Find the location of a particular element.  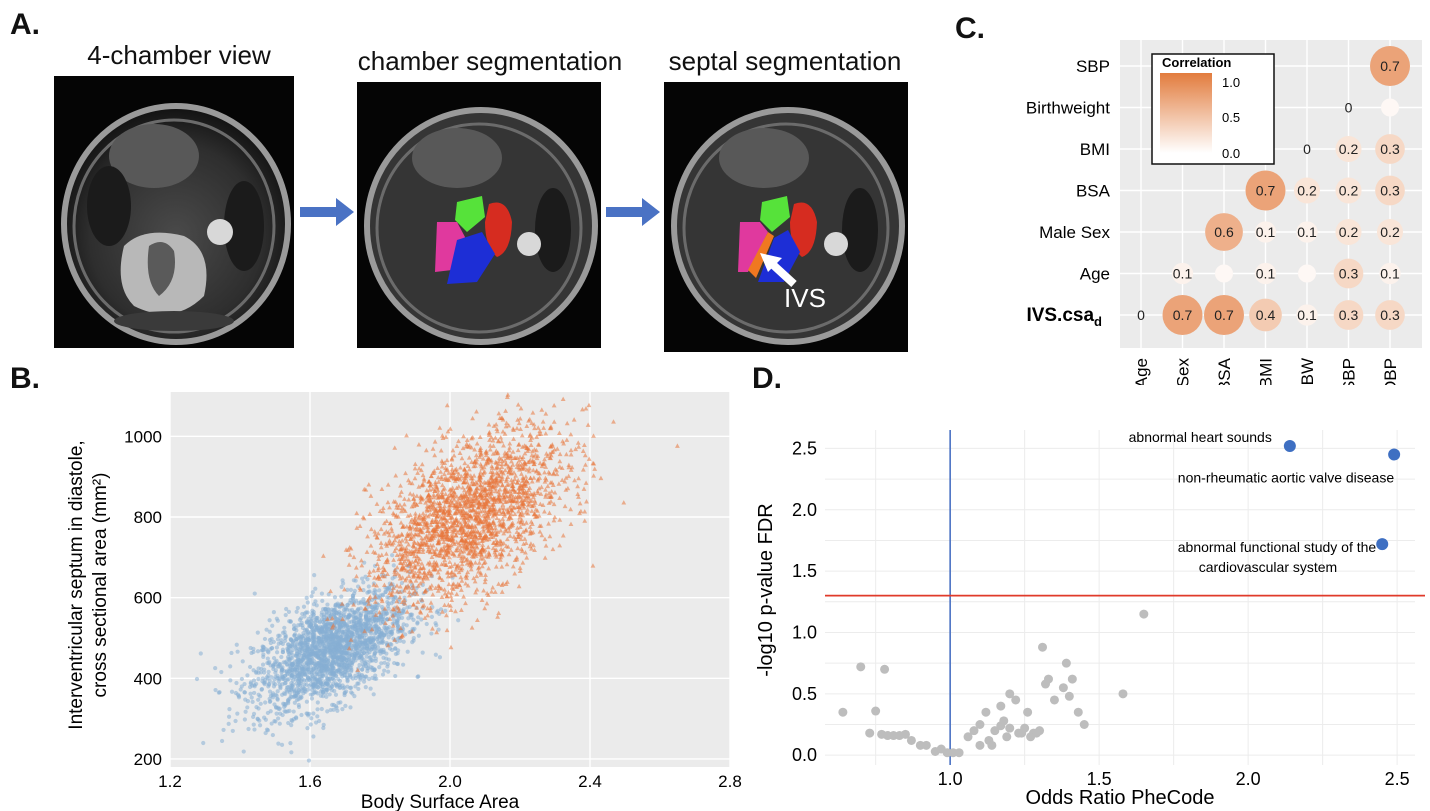

legend-tick: 0.5 is located at coordinates (1231, 117).